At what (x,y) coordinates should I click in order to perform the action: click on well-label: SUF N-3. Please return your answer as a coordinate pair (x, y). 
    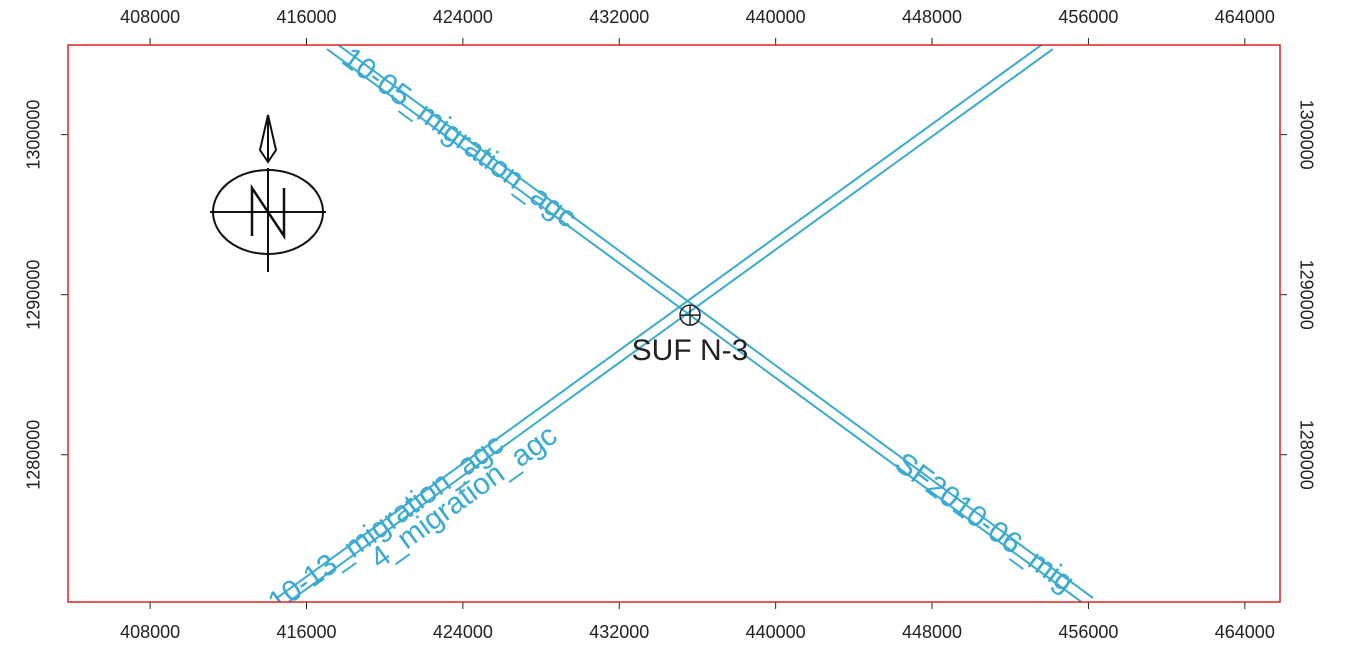
    Looking at the image, I should click on (690, 350).